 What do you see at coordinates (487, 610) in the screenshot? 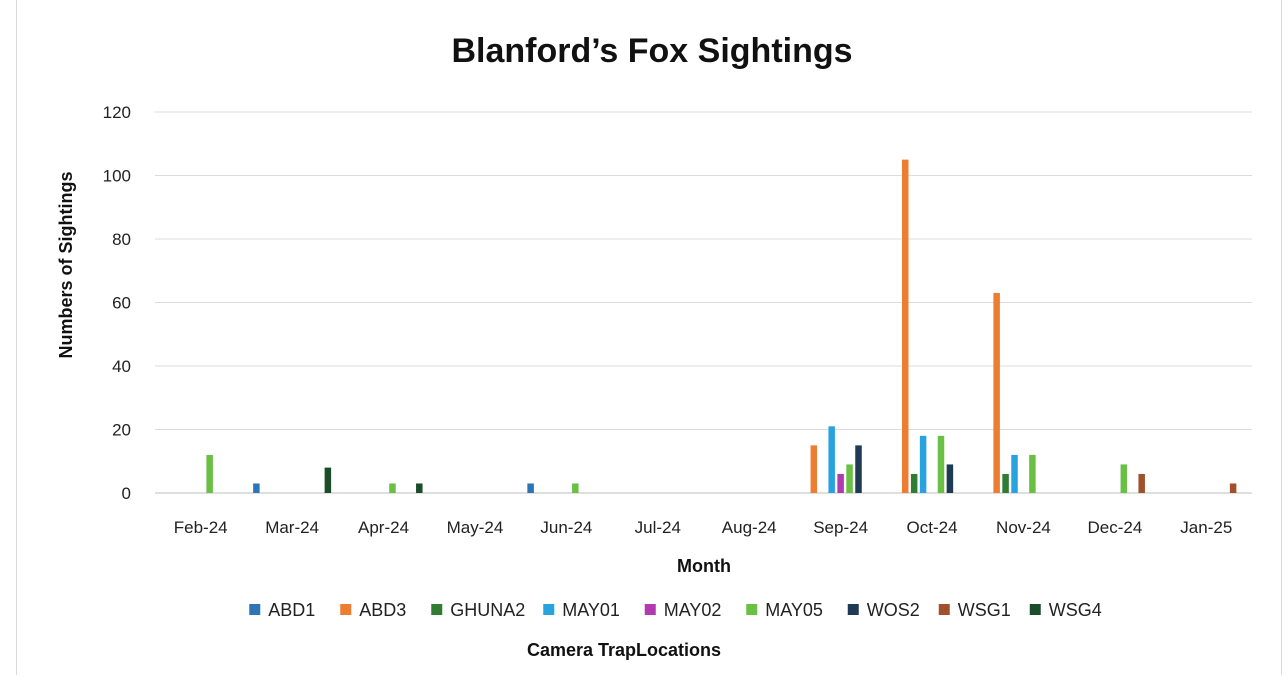
I see `legend-label: GHUNA2` at bounding box center [487, 610].